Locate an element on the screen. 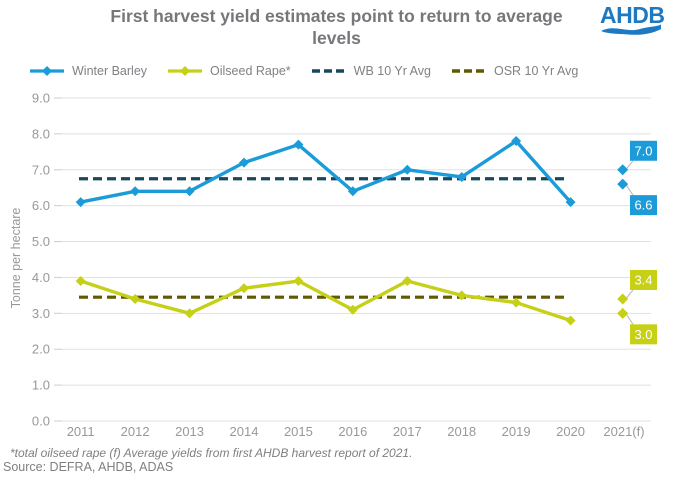  x-tick-label: 2012 is located at coordinates (135, 431).